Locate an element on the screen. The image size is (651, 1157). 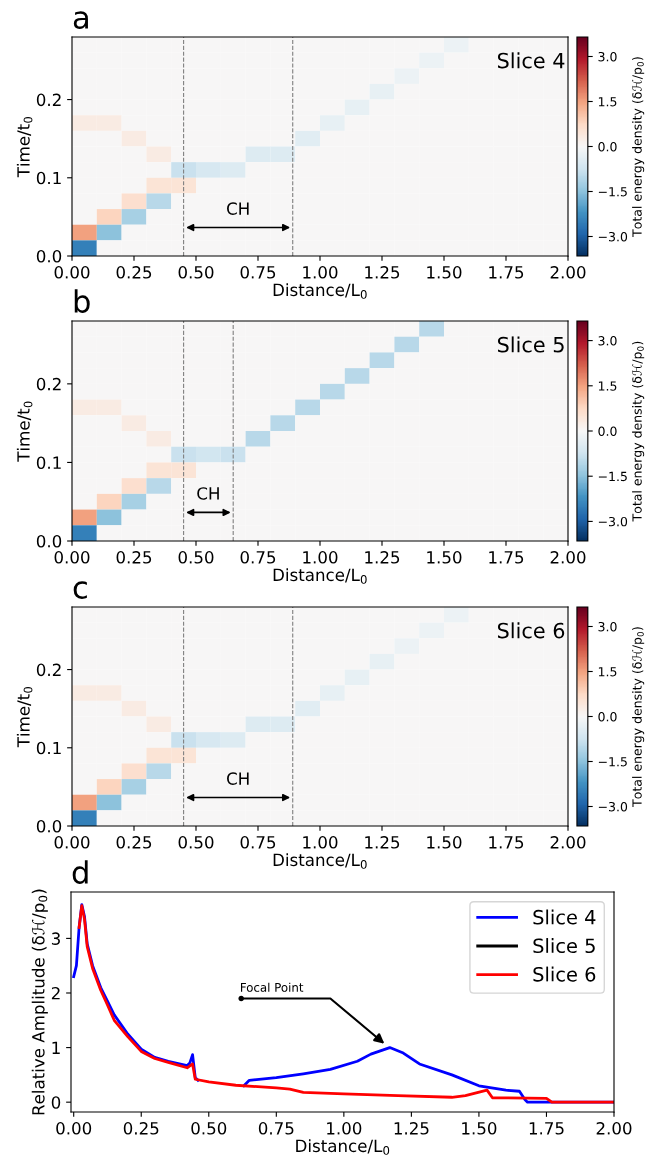
y-axis-title: Relative Amplitude (δℋ/p$_{0}$) is located at coordinates (39, 1002).